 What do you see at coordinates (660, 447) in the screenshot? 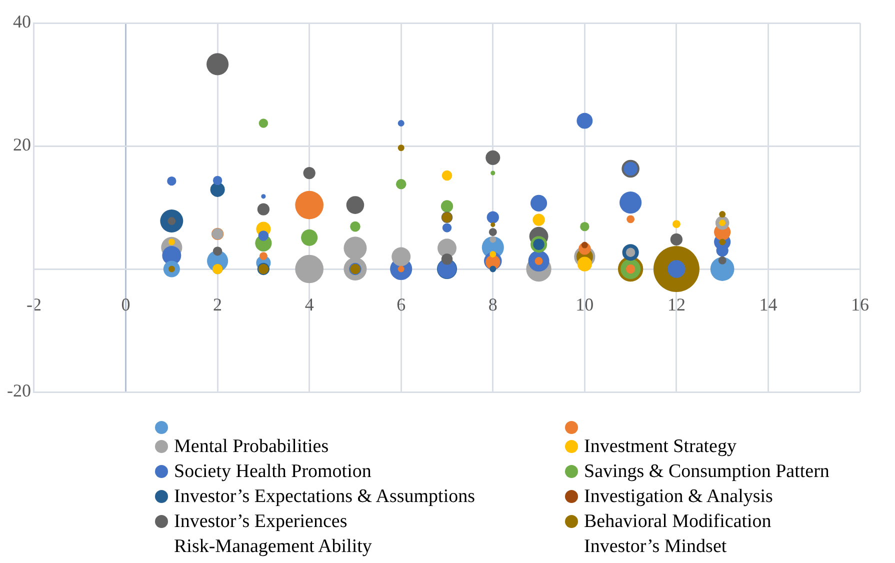
I see `legend-label: Investment Strategy` at bounding box center [660, 447].